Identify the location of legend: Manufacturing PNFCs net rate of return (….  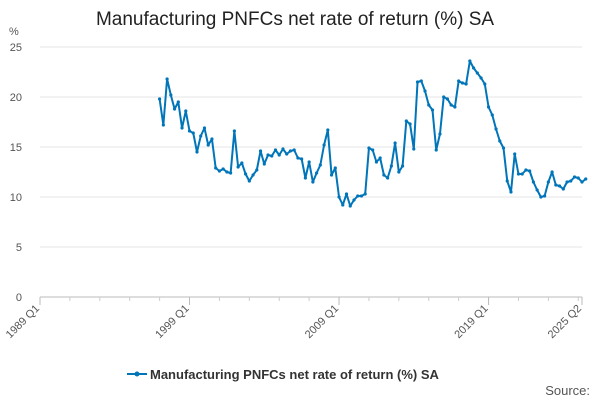
(283, 374).